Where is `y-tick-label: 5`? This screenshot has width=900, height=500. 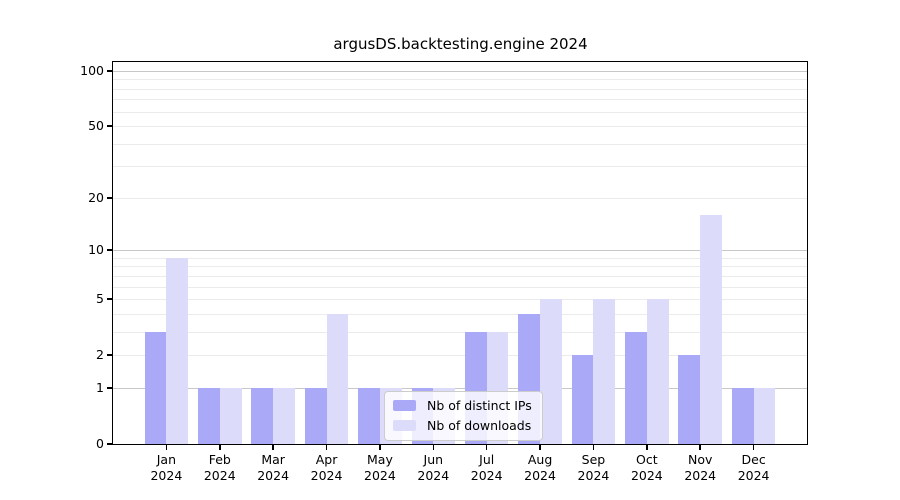
y-tick-label: 5 is located at coordinates (100, 299).